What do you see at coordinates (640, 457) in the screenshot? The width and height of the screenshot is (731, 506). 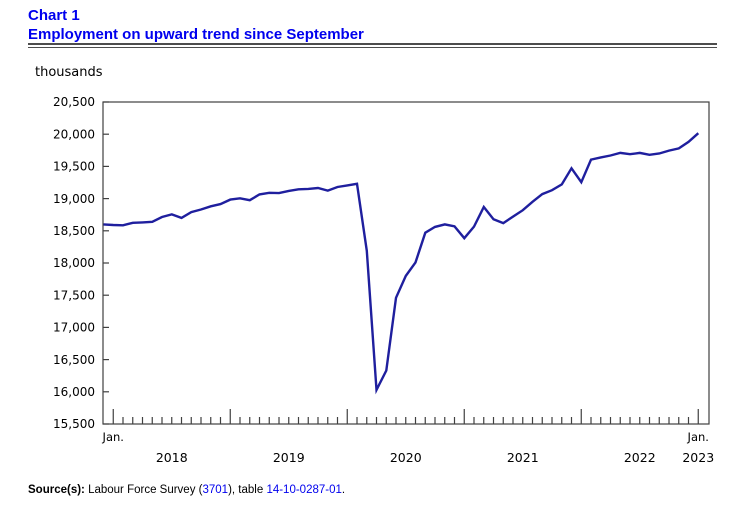 I see `x-year-label: 2022` at bounding box center [640, 457].